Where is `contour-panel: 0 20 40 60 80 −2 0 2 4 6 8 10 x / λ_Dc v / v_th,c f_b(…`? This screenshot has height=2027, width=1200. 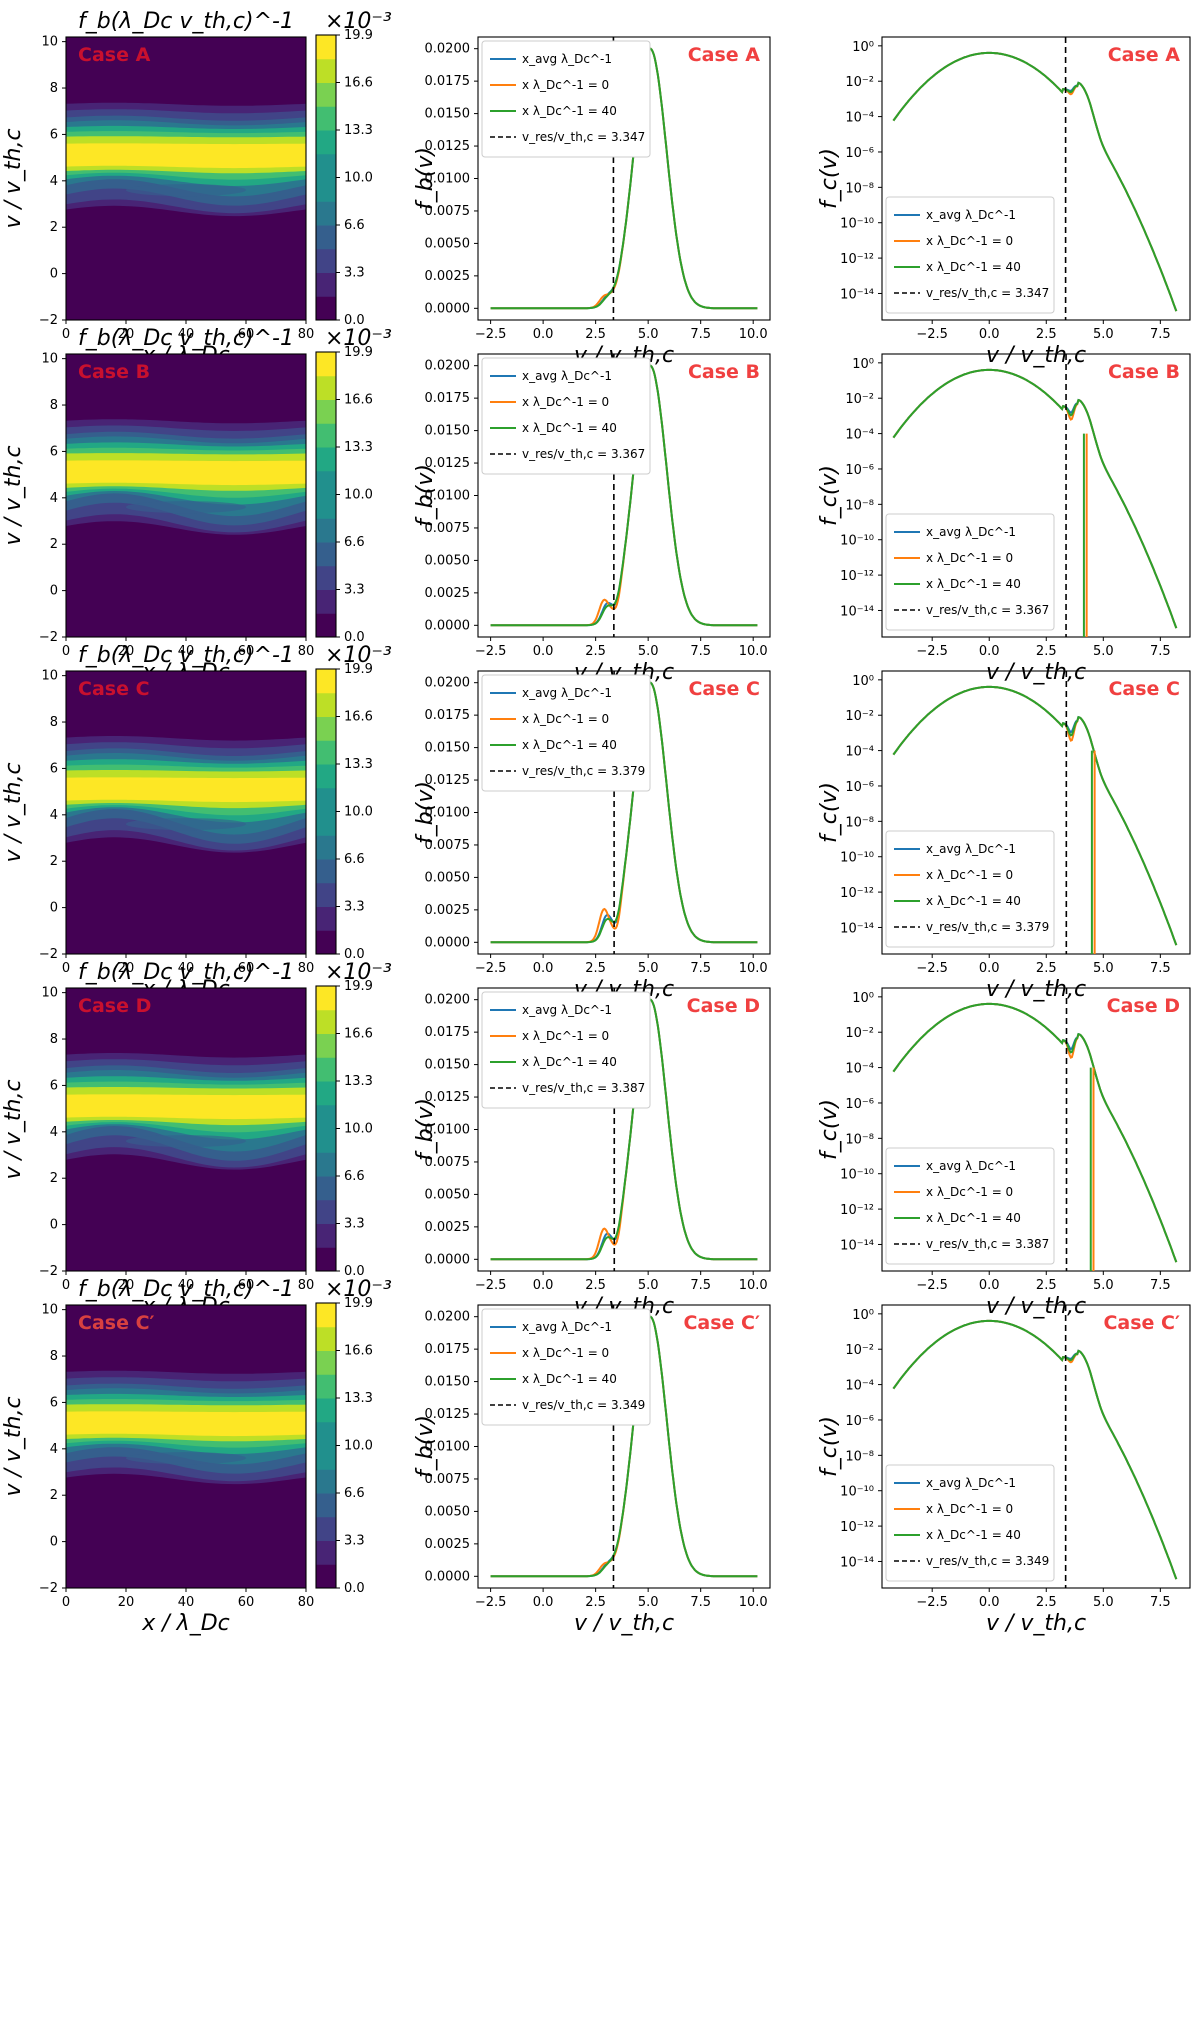 contour-panel: 0 20 40 60 80 −2 0 2 4 6 8 10 x / λ_Dc v / v_th,c f_b(… is located at coordinates (157, 1456).